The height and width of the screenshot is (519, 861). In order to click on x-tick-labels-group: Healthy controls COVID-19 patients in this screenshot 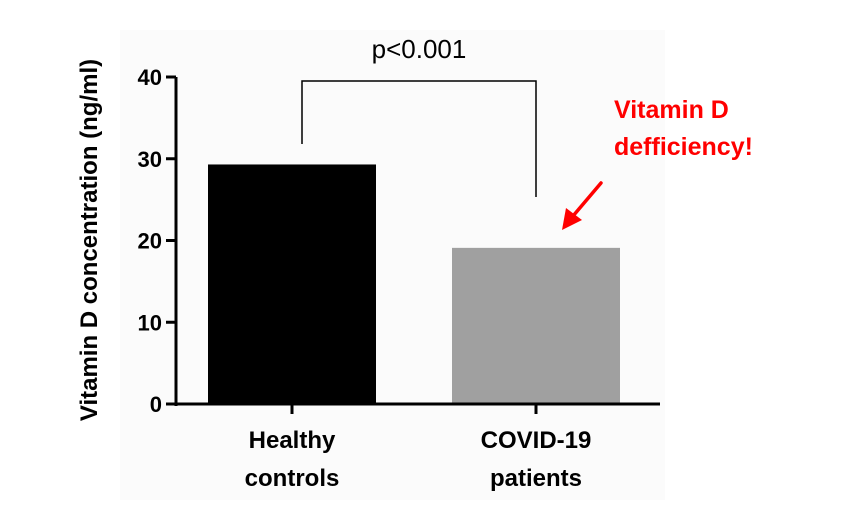, I will do `click(418, 459)`.